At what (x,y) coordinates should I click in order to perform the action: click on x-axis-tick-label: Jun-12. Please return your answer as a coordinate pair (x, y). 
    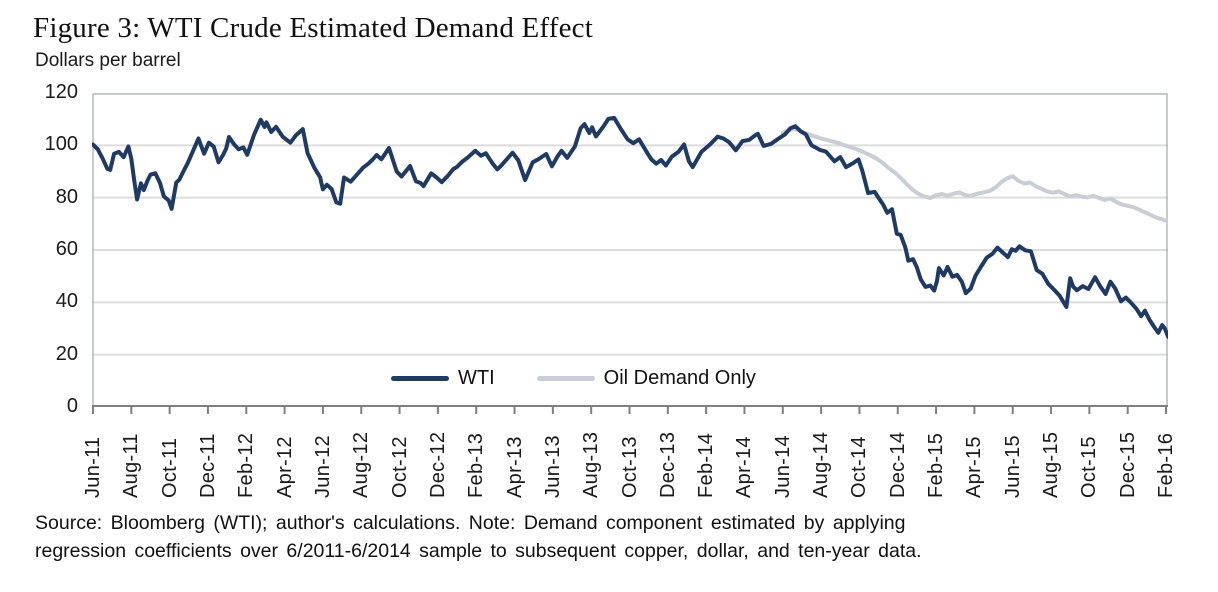
    Looking at the image, I should click on (322, 466).